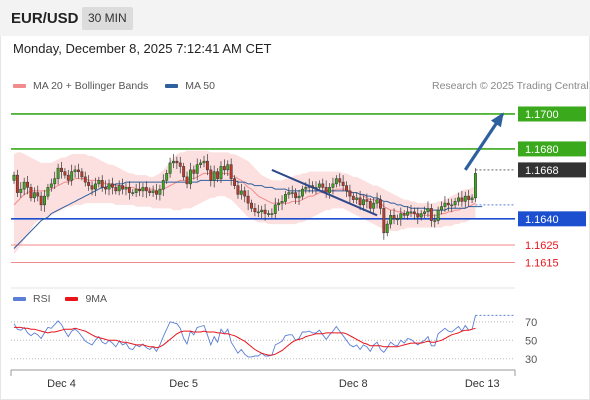 The image size is (590, 400). Describe the element at coordinates (61, 384) in the screenshot. I see `x-axis-tick-label: Dec 4` at that location.